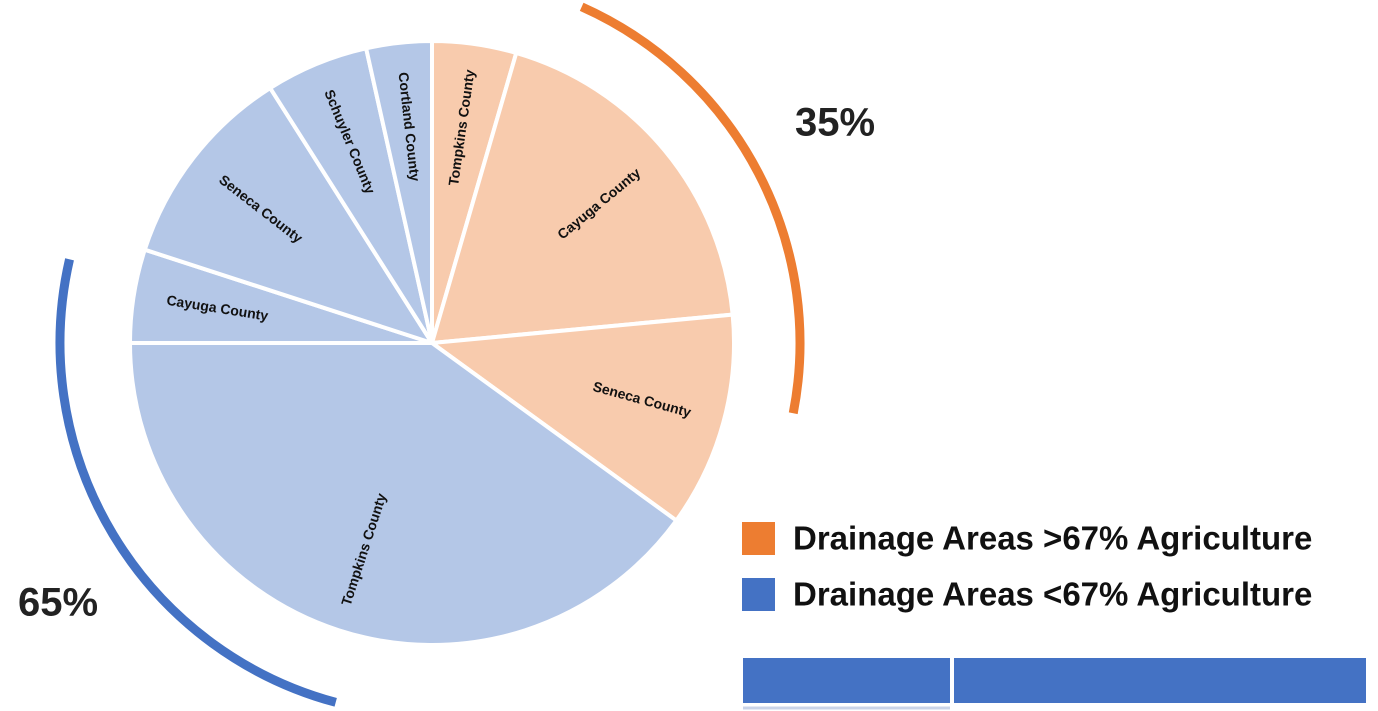 The image size is (1378, 711). What do you see at coordinates (58, 603) in the screenshot?
I see `group-label: 65%` at bounding box center [58, 603].